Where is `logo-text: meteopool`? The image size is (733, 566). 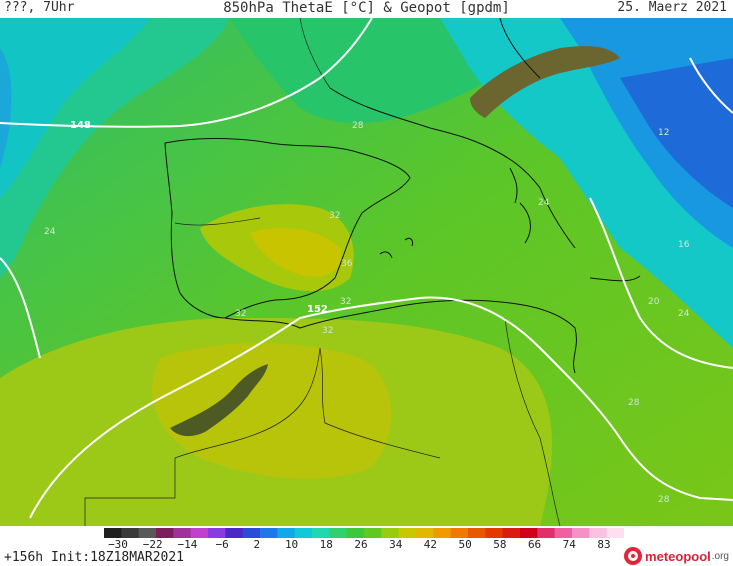 logo-text: meteopool is located at coordinates (678, 556).